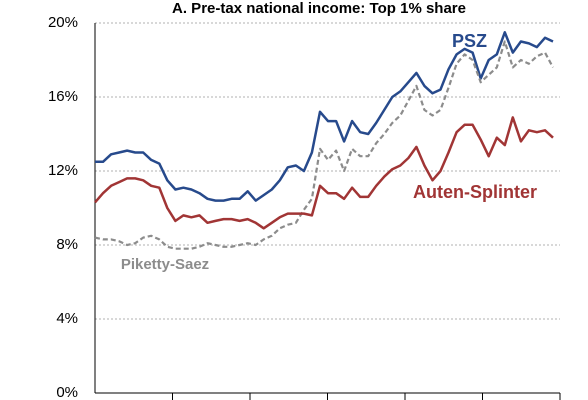 The image size is (588, 400). I want to click on series-label: Piketty-Saez, so click(165, 264).